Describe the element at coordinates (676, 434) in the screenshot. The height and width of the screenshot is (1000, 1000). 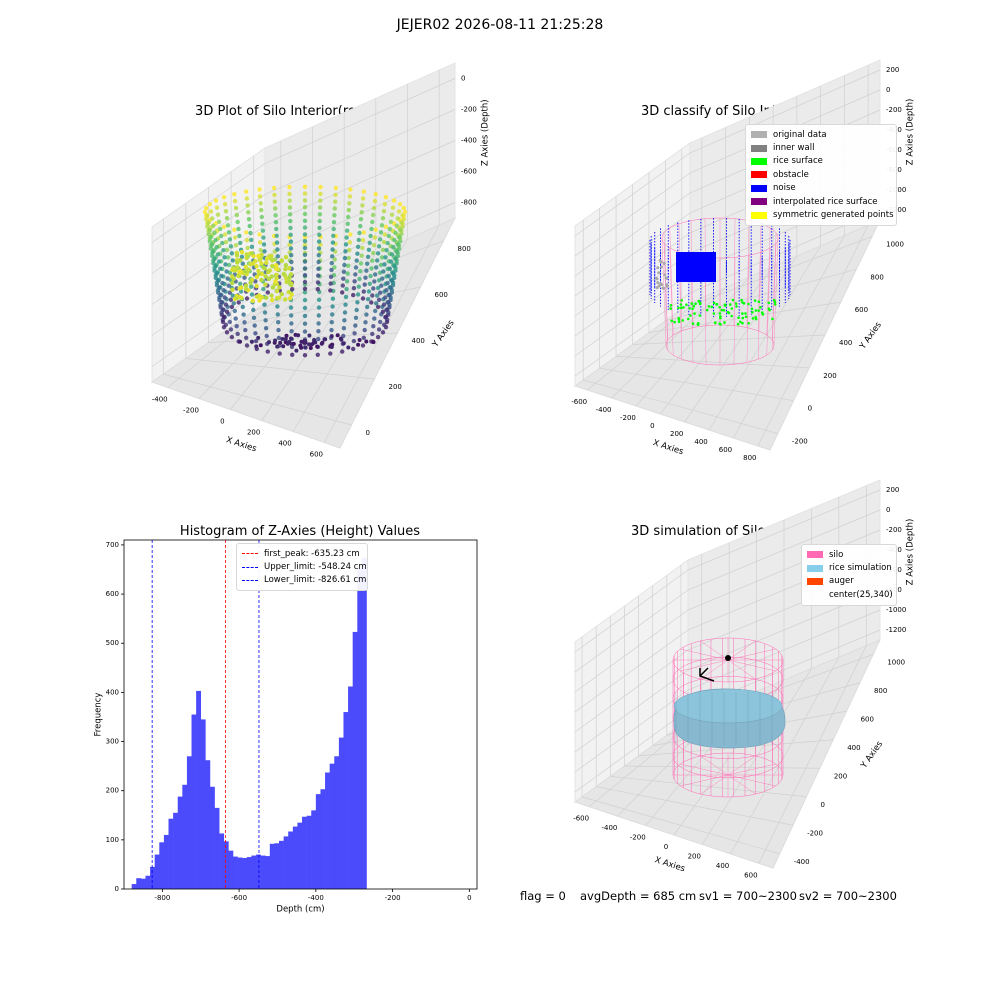
I see `p2-x-tick: 200` at that location.